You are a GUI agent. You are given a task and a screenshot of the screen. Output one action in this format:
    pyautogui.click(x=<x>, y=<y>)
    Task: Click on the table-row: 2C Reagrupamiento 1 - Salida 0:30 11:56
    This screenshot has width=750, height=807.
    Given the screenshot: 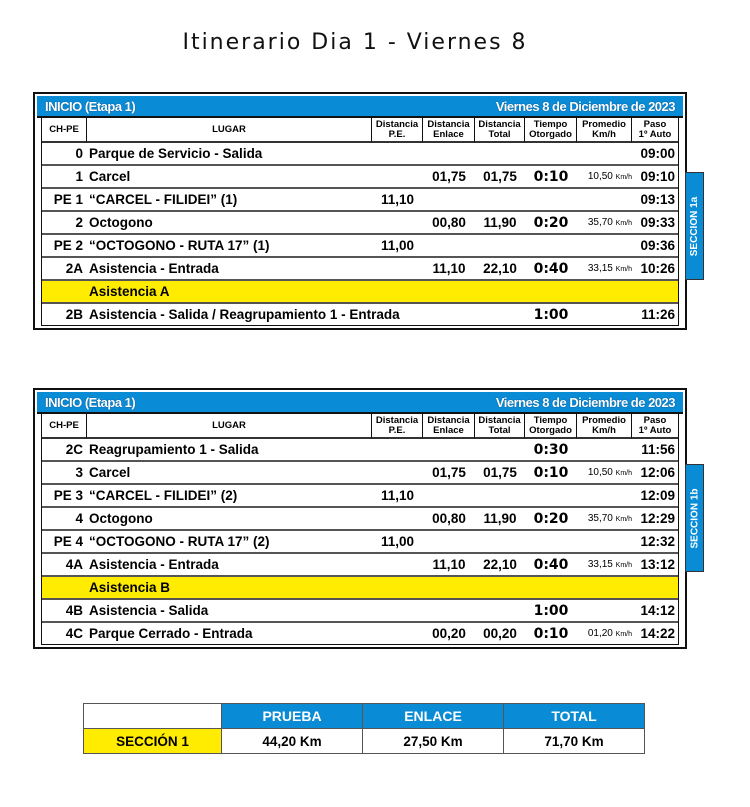 What is the action you would take?
    pyautogui.click(x=360, y=450)
    